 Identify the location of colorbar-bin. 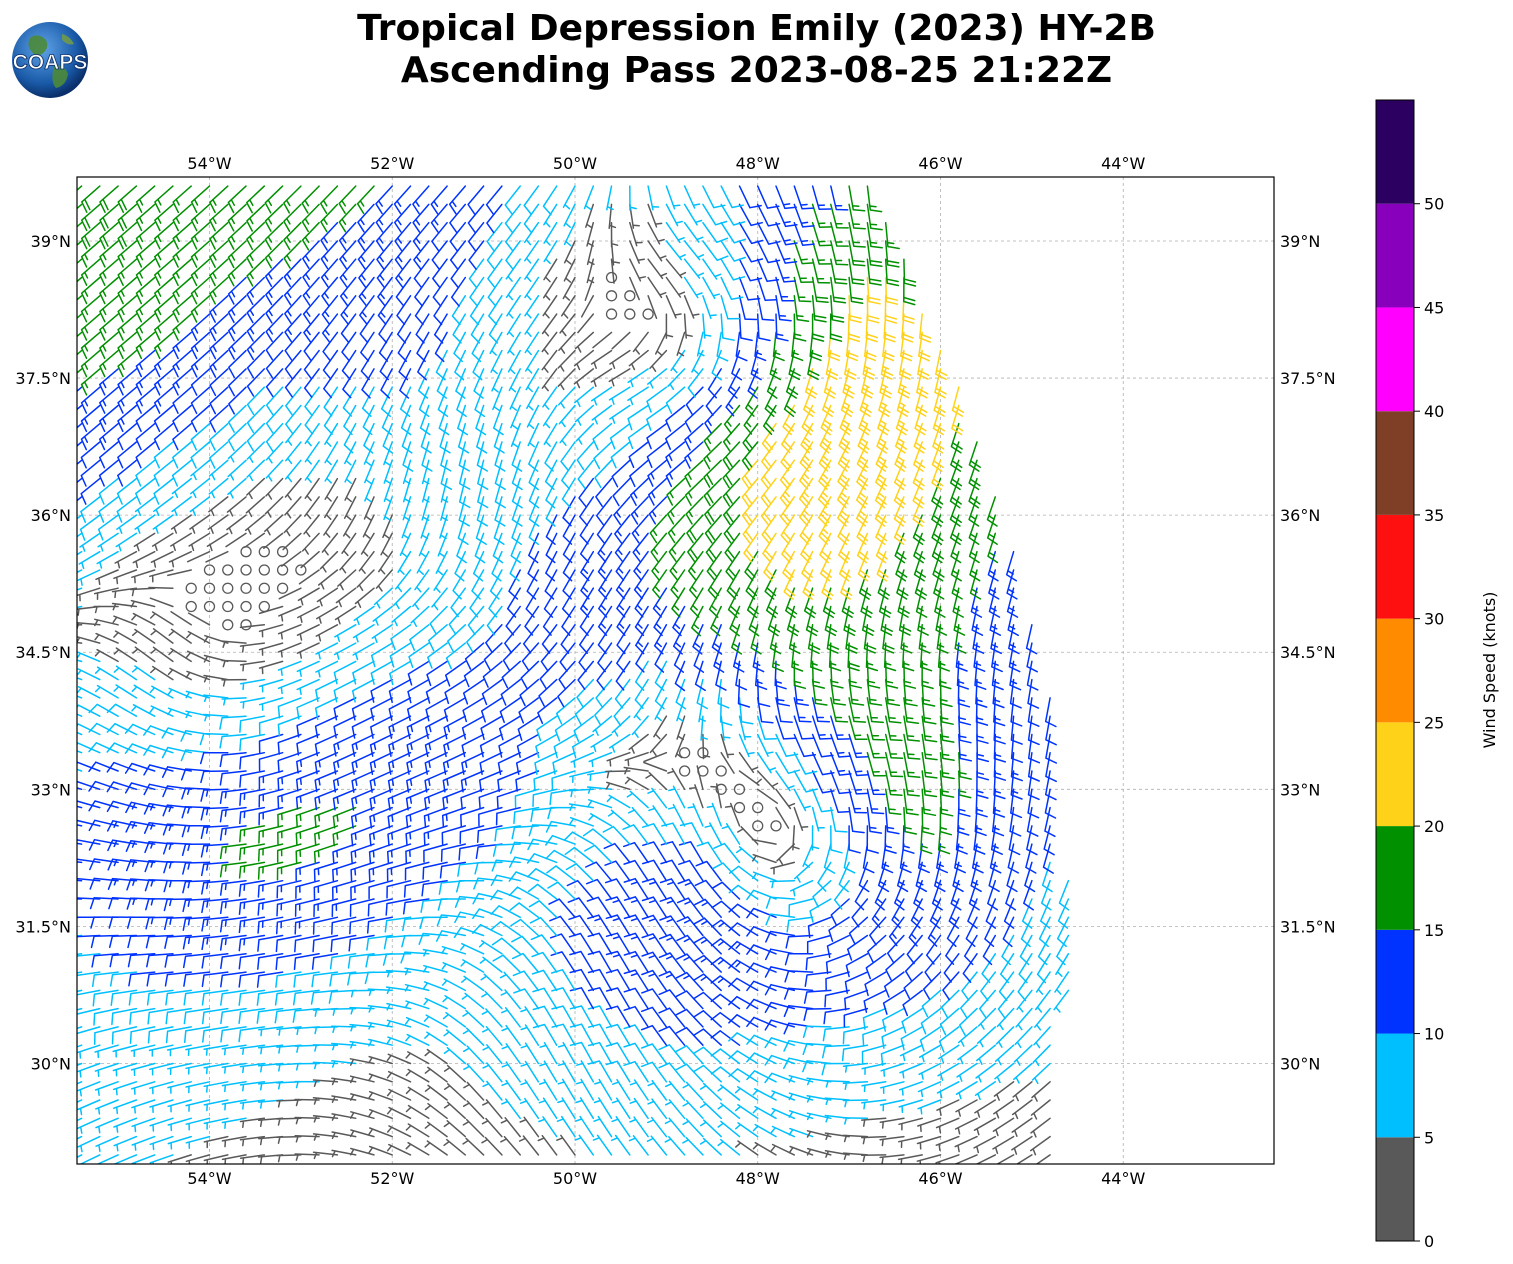
(1395, 878).